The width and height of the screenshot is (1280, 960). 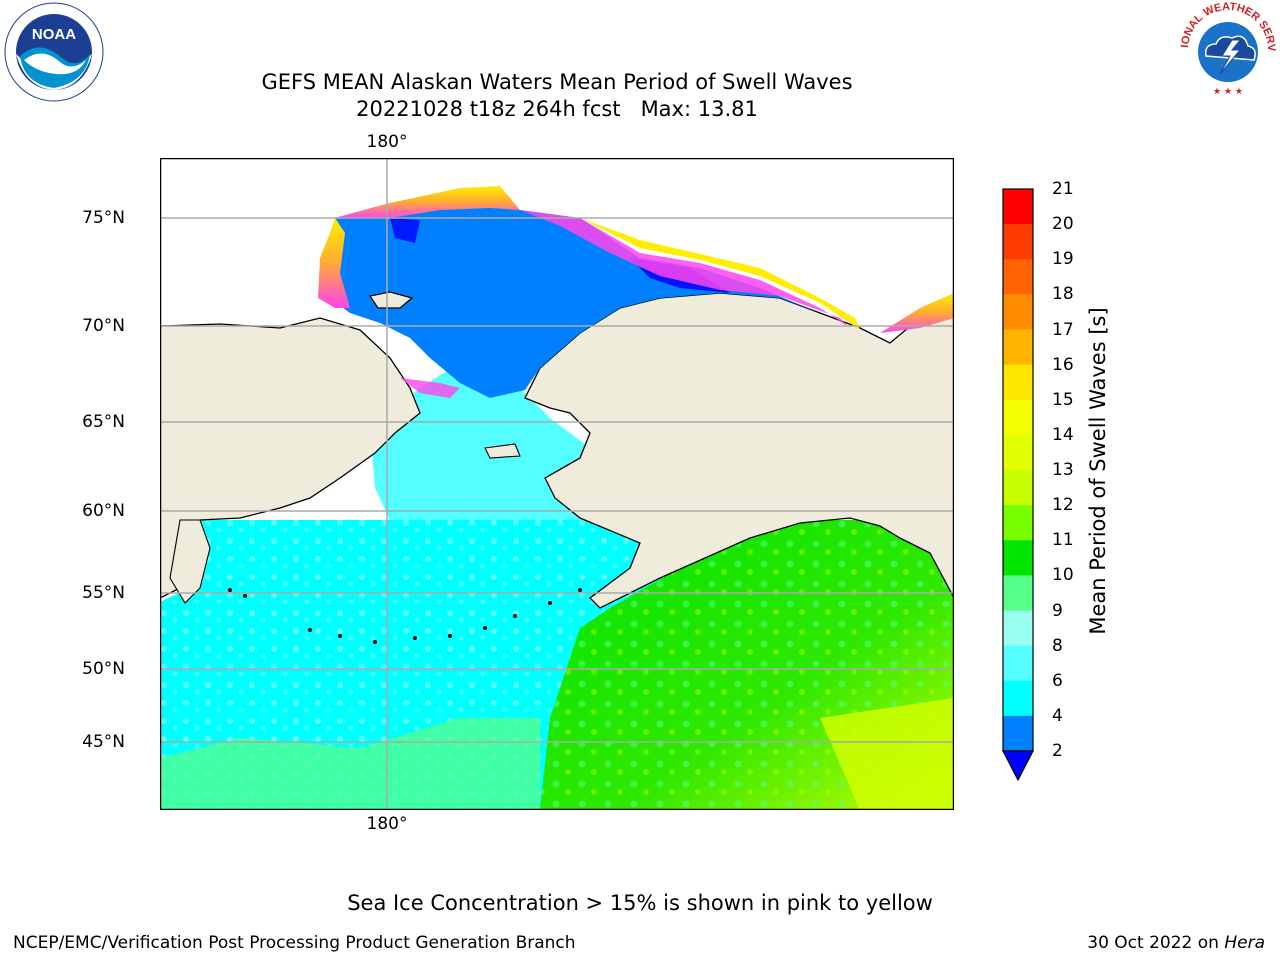 I want to click on colorbar-tick-label: 17, so click(x=1063, y=329).